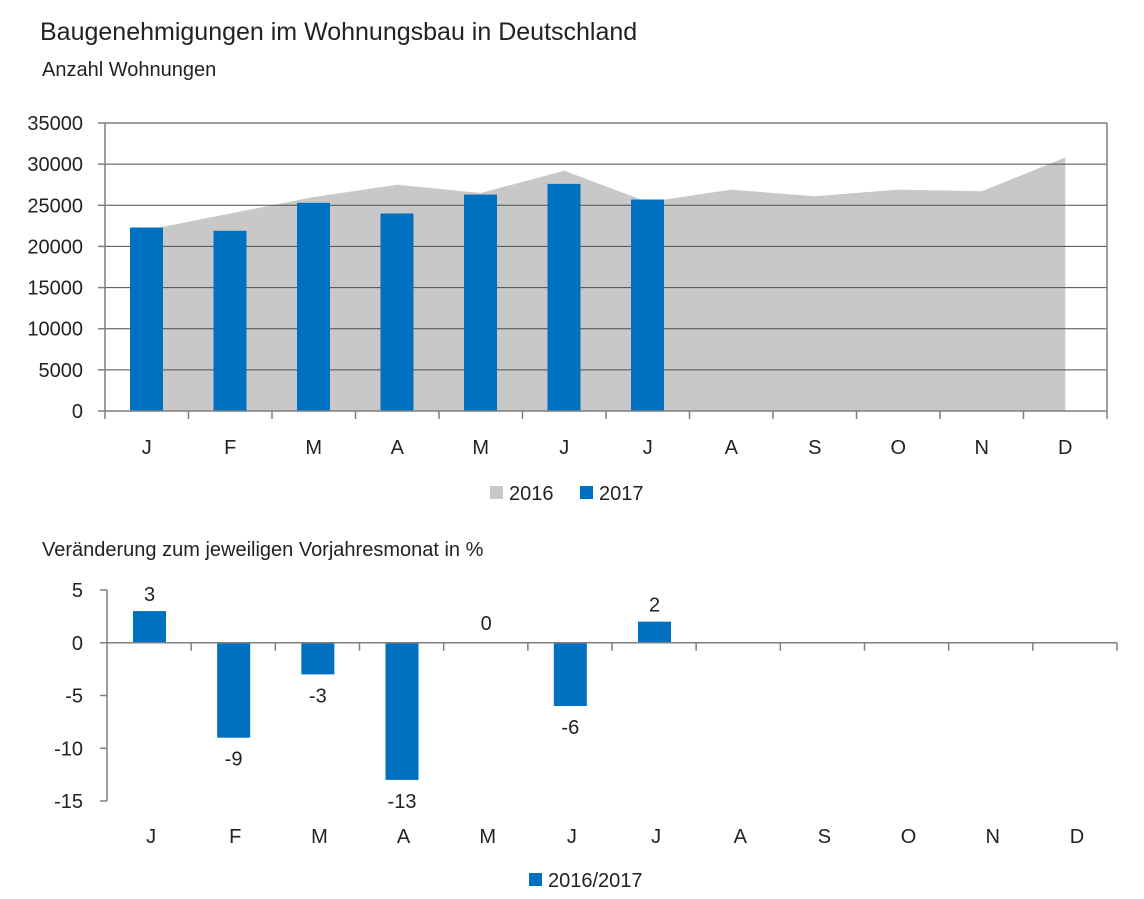 The width and height of the screenshot is (1144, 899). Describe the element at coordinates (486, 624) in the screenshot. I see `data-label: 0` at that location.